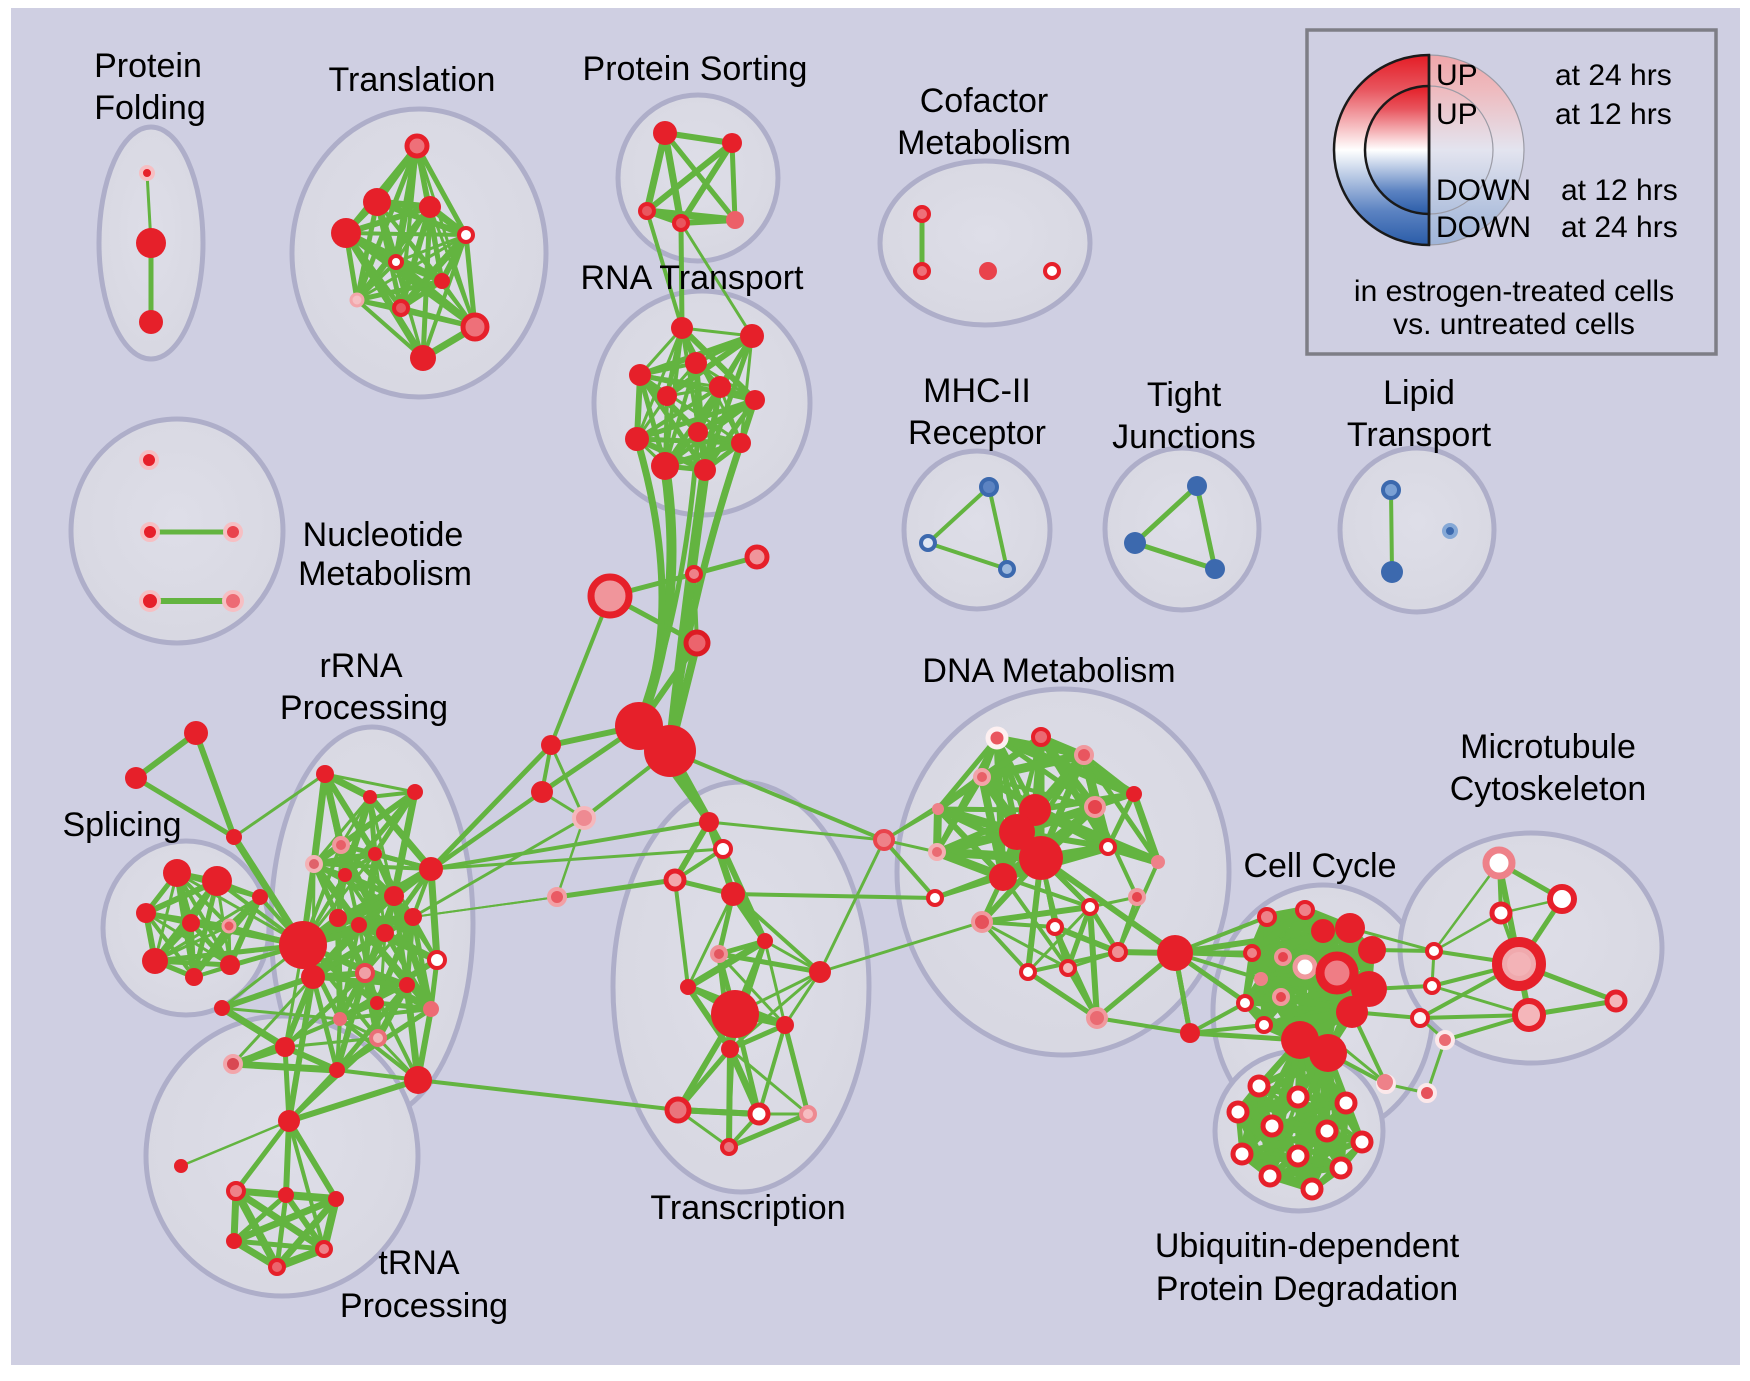 The image size is (1750, 1381). Describe the element at coordinates (1184, 395) in the screenshot. I see `svg-text: Tight` at that location.